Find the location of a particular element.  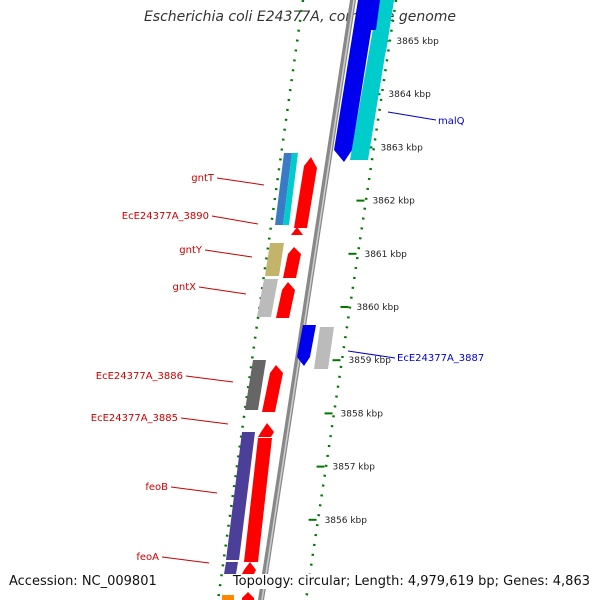

gene-bottom is located at coordinates (248, 596).